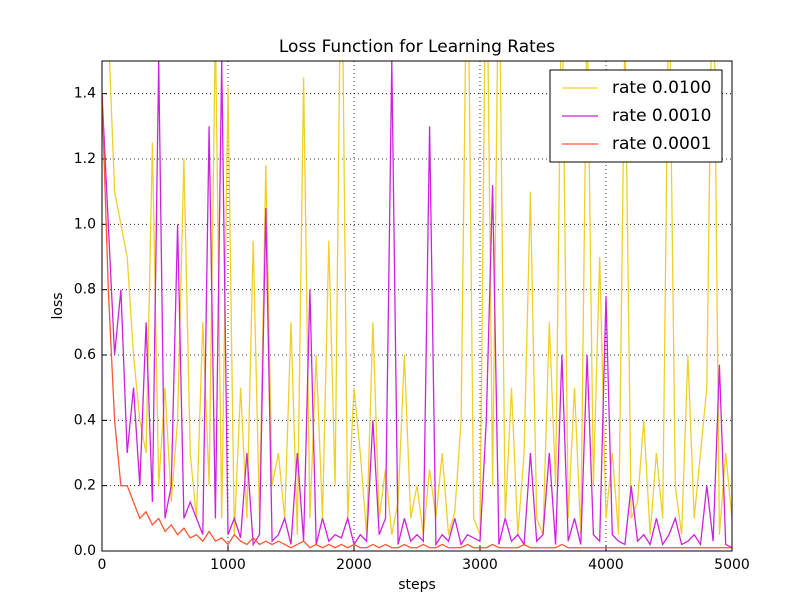 The height and width of the screenshot is (612, 812). What do you see at coordinates (417, 585) in the screenshot?
I see `x-axis-label: steps` at bounding box center [417, 585].